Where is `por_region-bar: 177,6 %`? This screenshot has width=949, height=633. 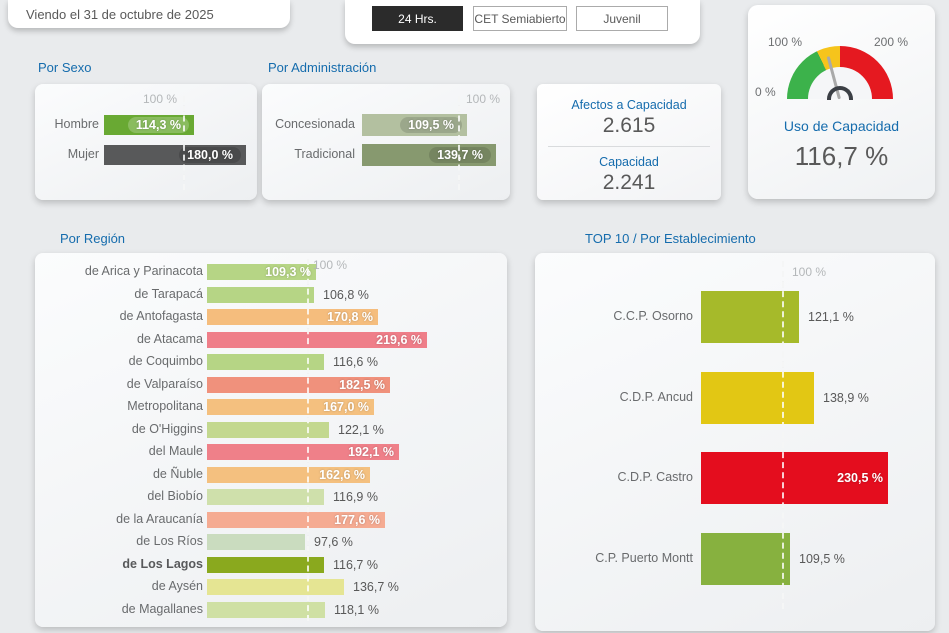 por_region-bar: 177,6 % is located at coordinates (296, 519).